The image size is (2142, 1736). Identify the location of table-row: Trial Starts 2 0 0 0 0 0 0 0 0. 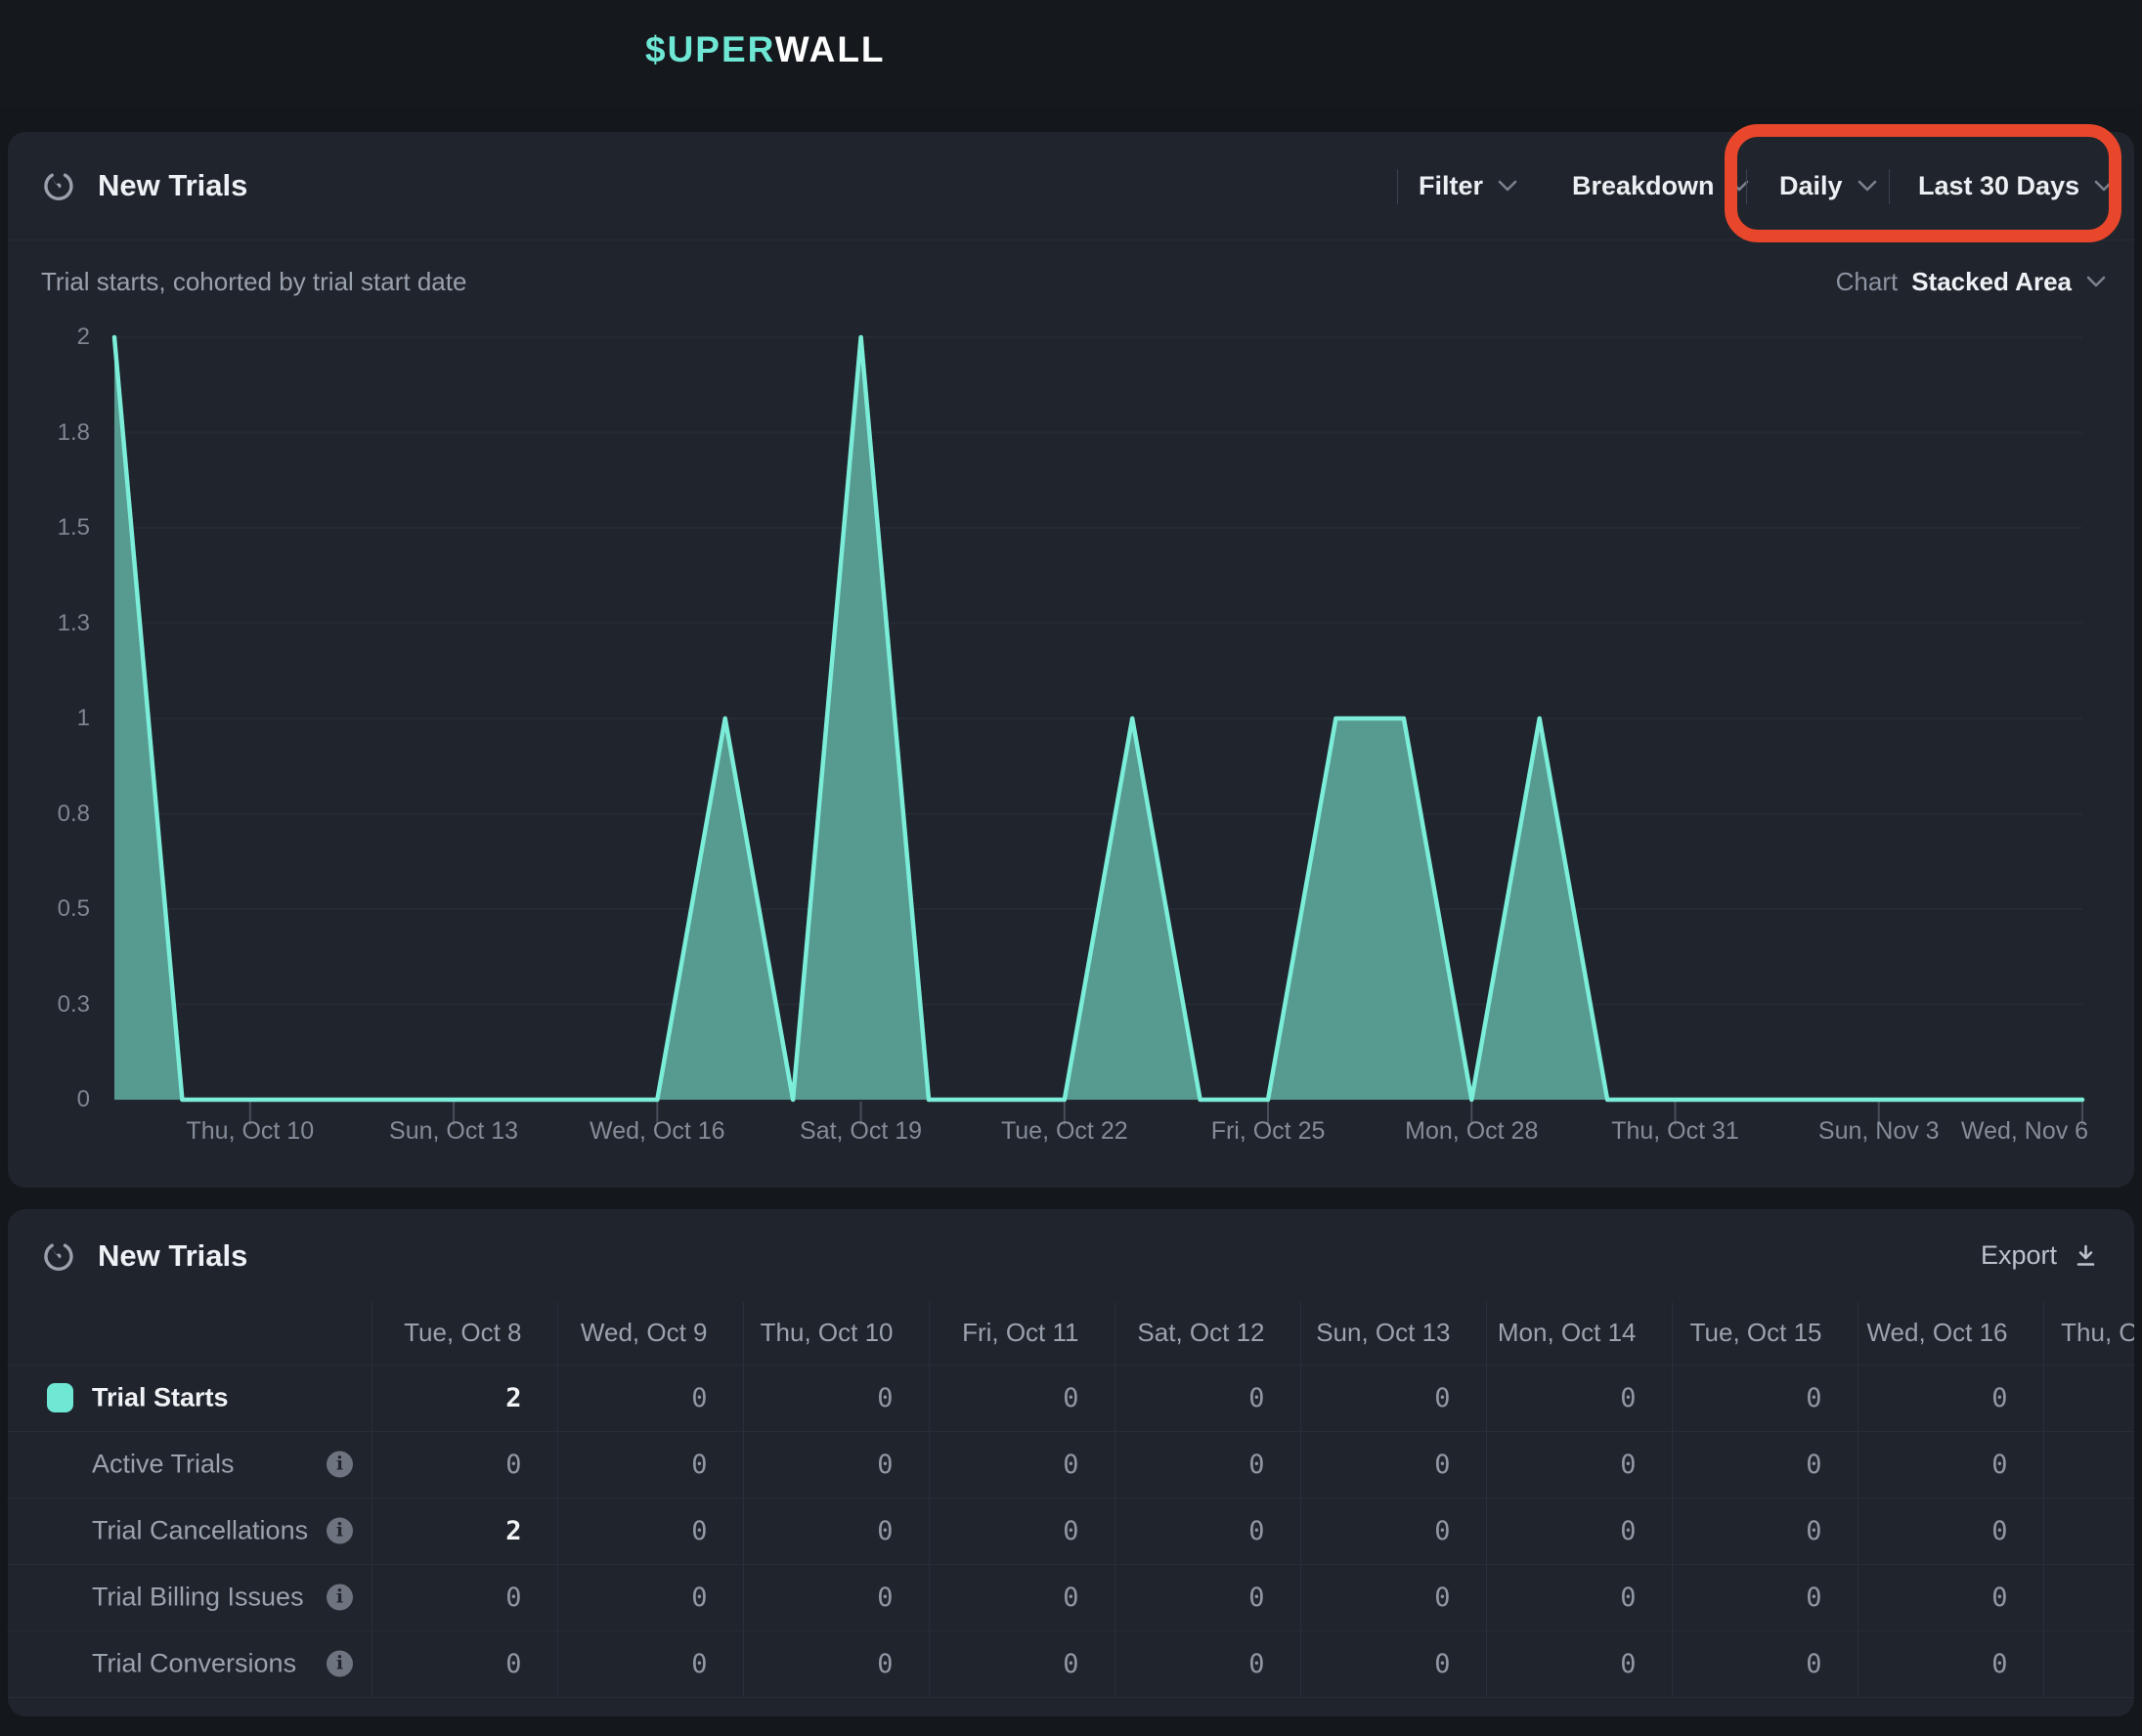
(1071, 1399).